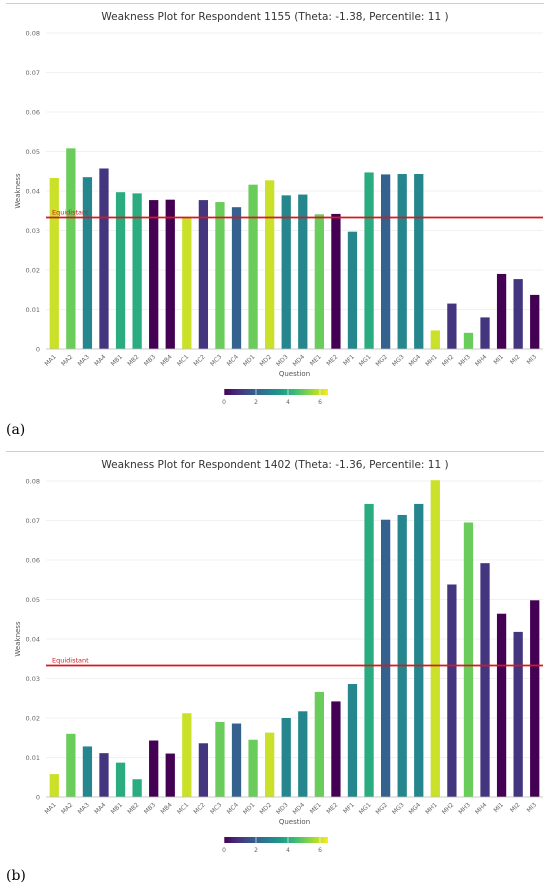  I want to click on x-axis-title: Question, so click(294, 822).